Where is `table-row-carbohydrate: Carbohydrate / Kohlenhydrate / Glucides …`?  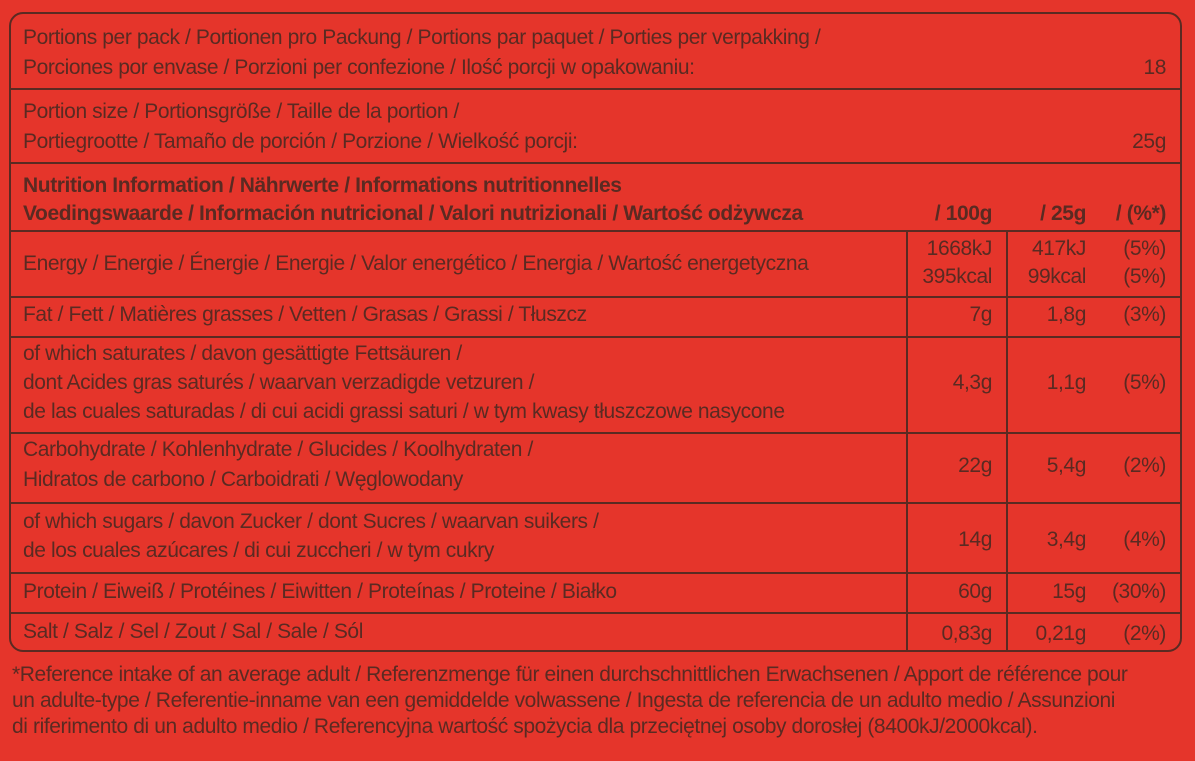 table-row-carbohydrate: Carbohydrate / Kohlenhydrate / Glucides … is located at coordinates (595, 468).